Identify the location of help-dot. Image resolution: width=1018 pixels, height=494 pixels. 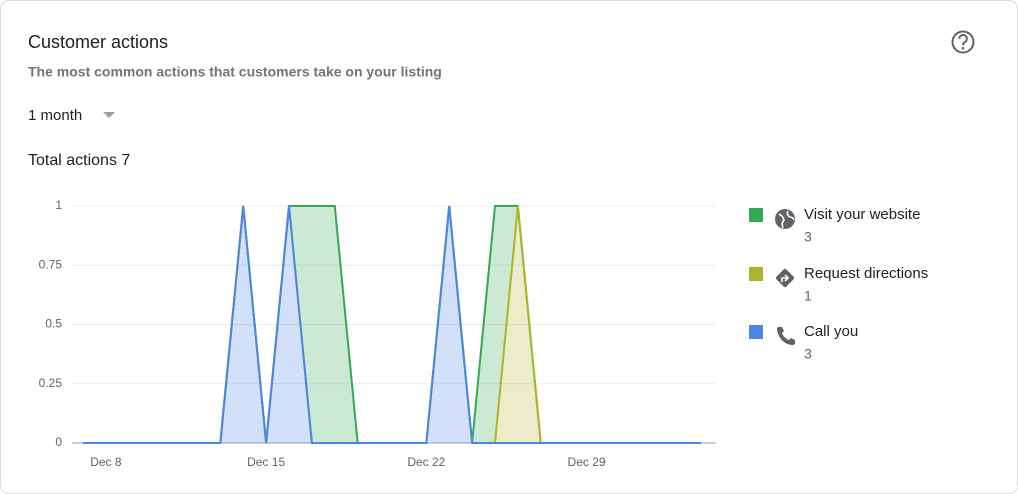
(963, 48).